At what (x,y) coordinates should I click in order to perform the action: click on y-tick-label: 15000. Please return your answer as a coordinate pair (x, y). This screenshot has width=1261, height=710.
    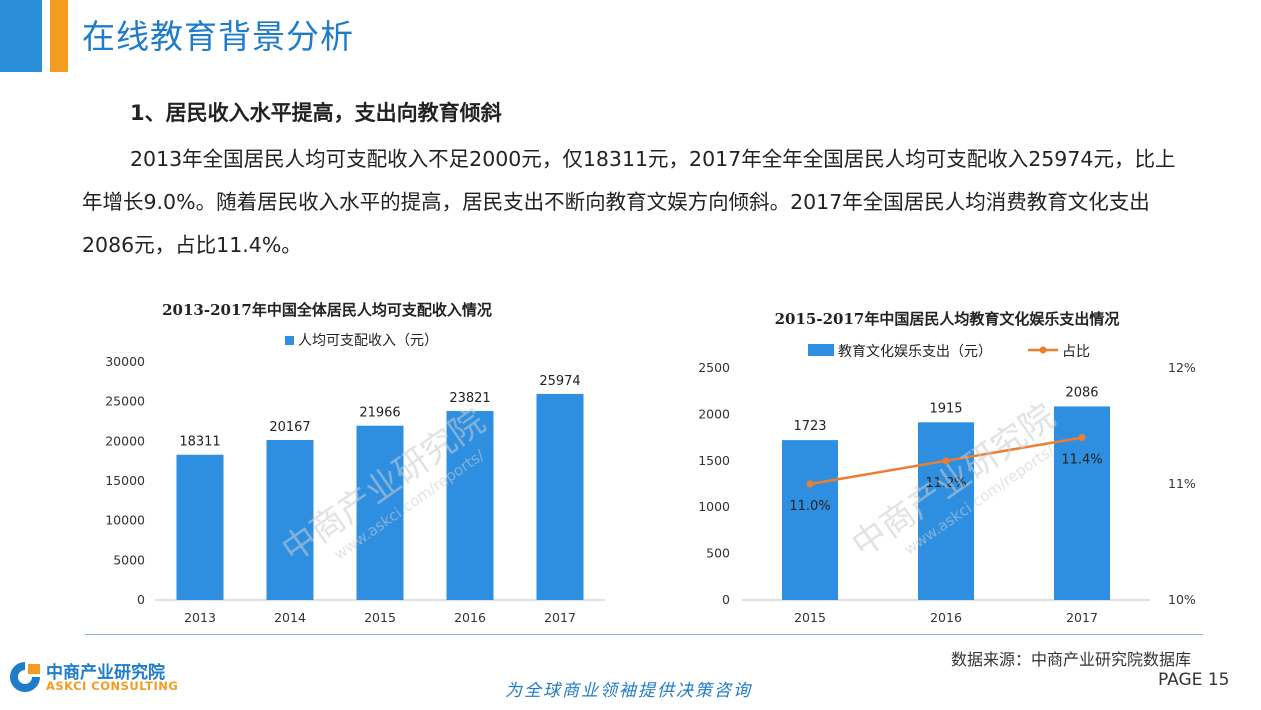
    Looking at the image, I should click on (125, 480).